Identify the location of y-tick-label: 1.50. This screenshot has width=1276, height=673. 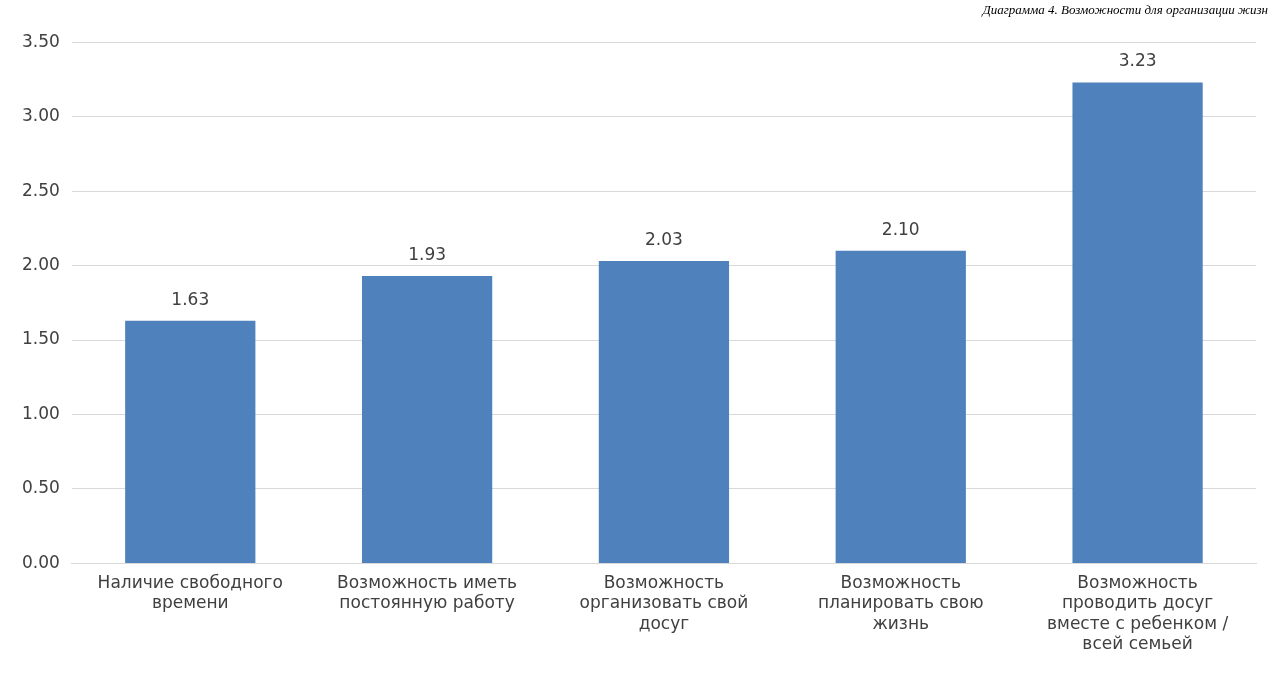
(40, 338).